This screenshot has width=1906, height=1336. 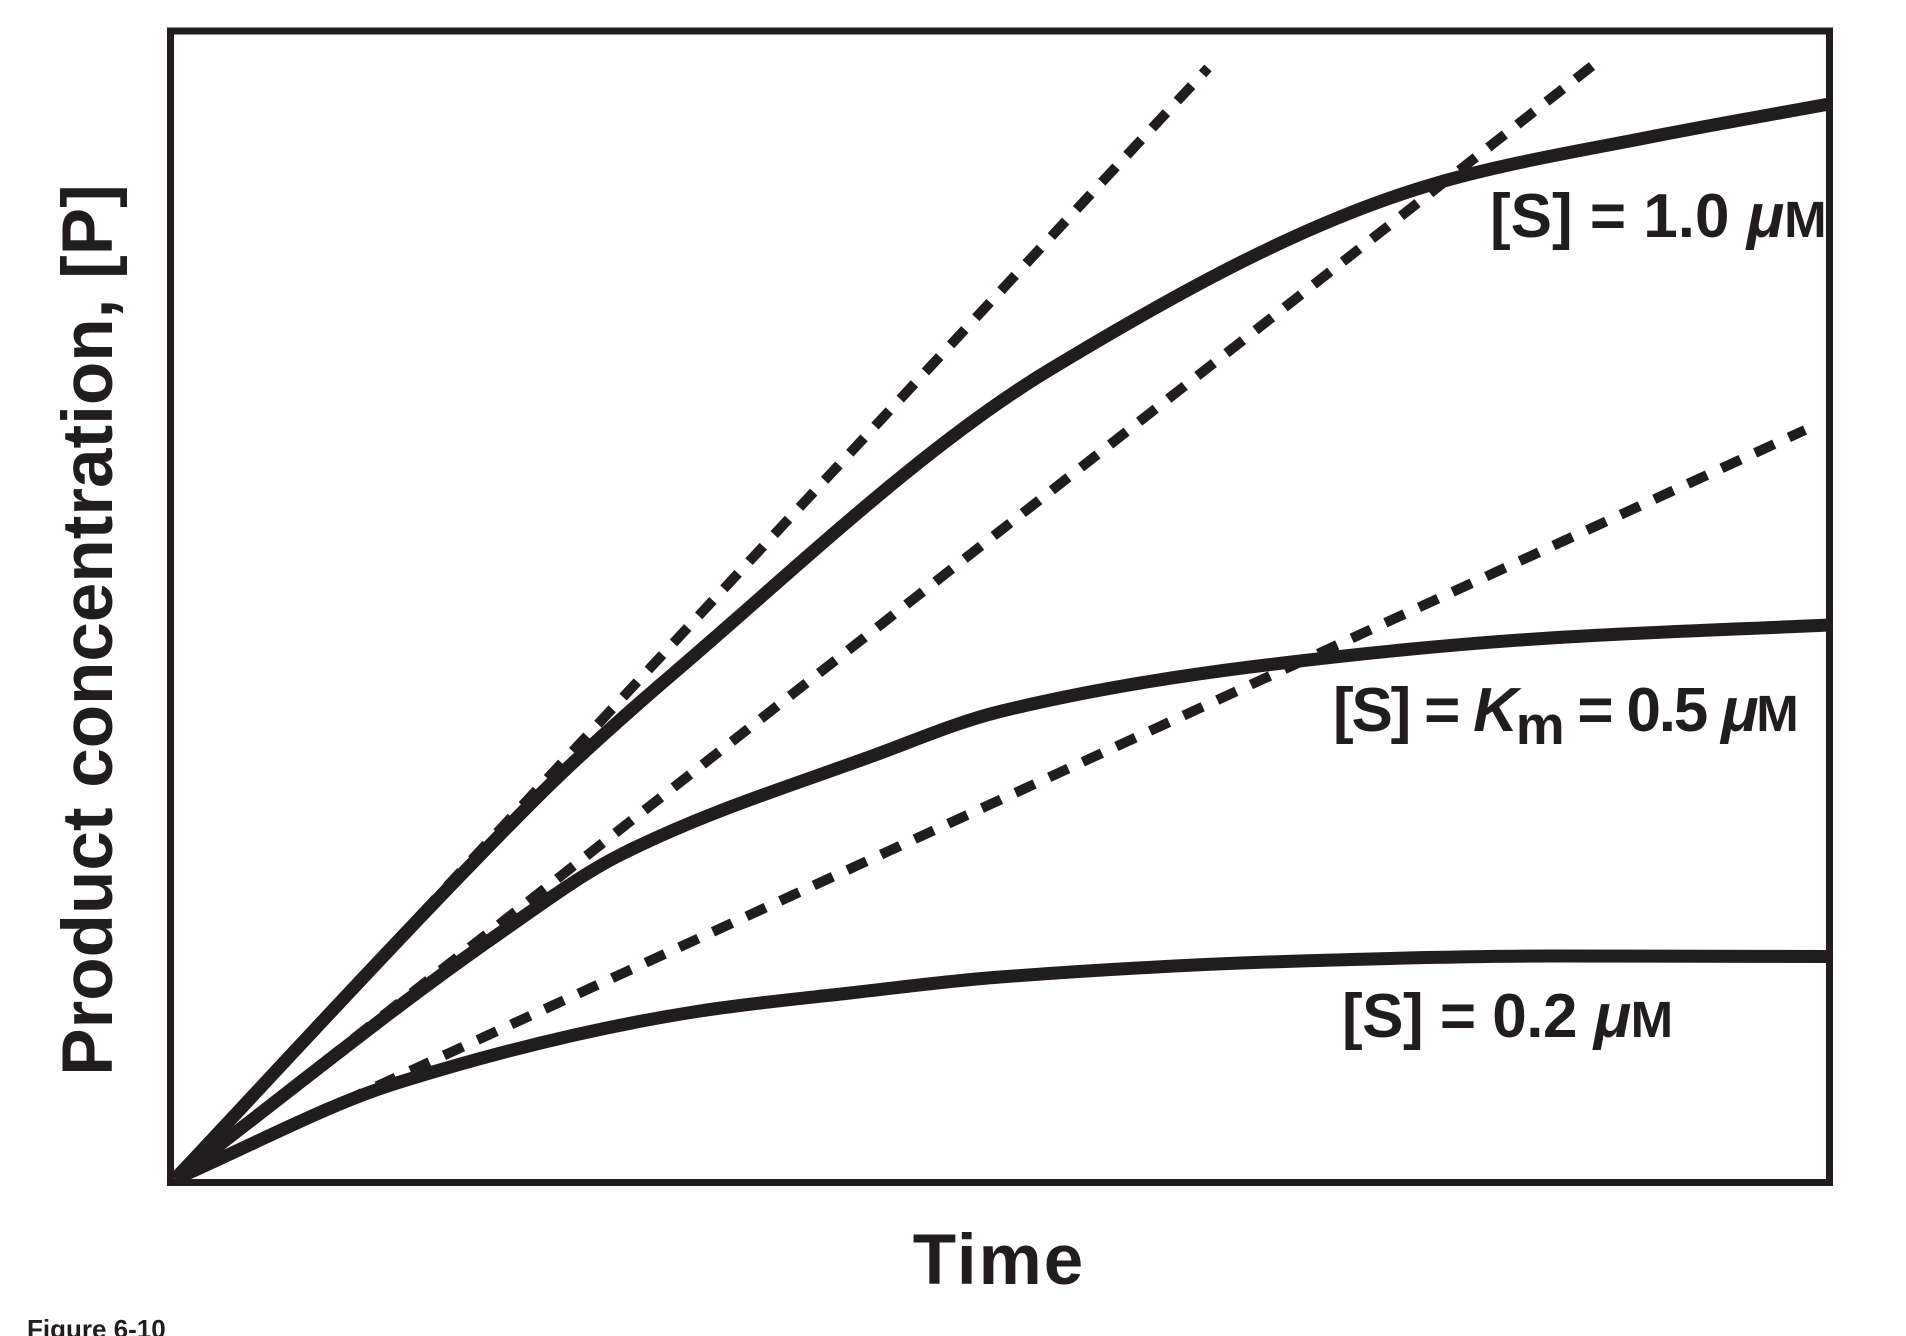 I want to click on svg-text: Figure 6-10, so click(x=96, y=1325).